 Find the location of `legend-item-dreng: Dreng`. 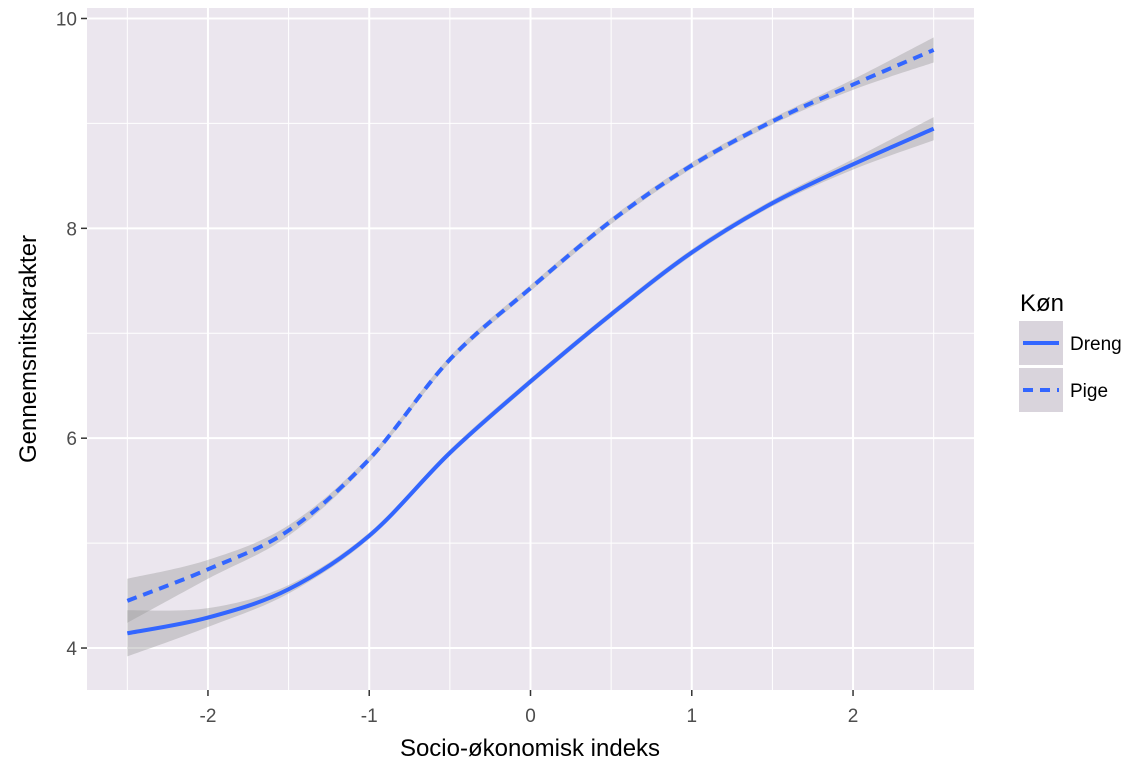

legend-item-dreng: Dreng is located at coordinates (1070, 343).